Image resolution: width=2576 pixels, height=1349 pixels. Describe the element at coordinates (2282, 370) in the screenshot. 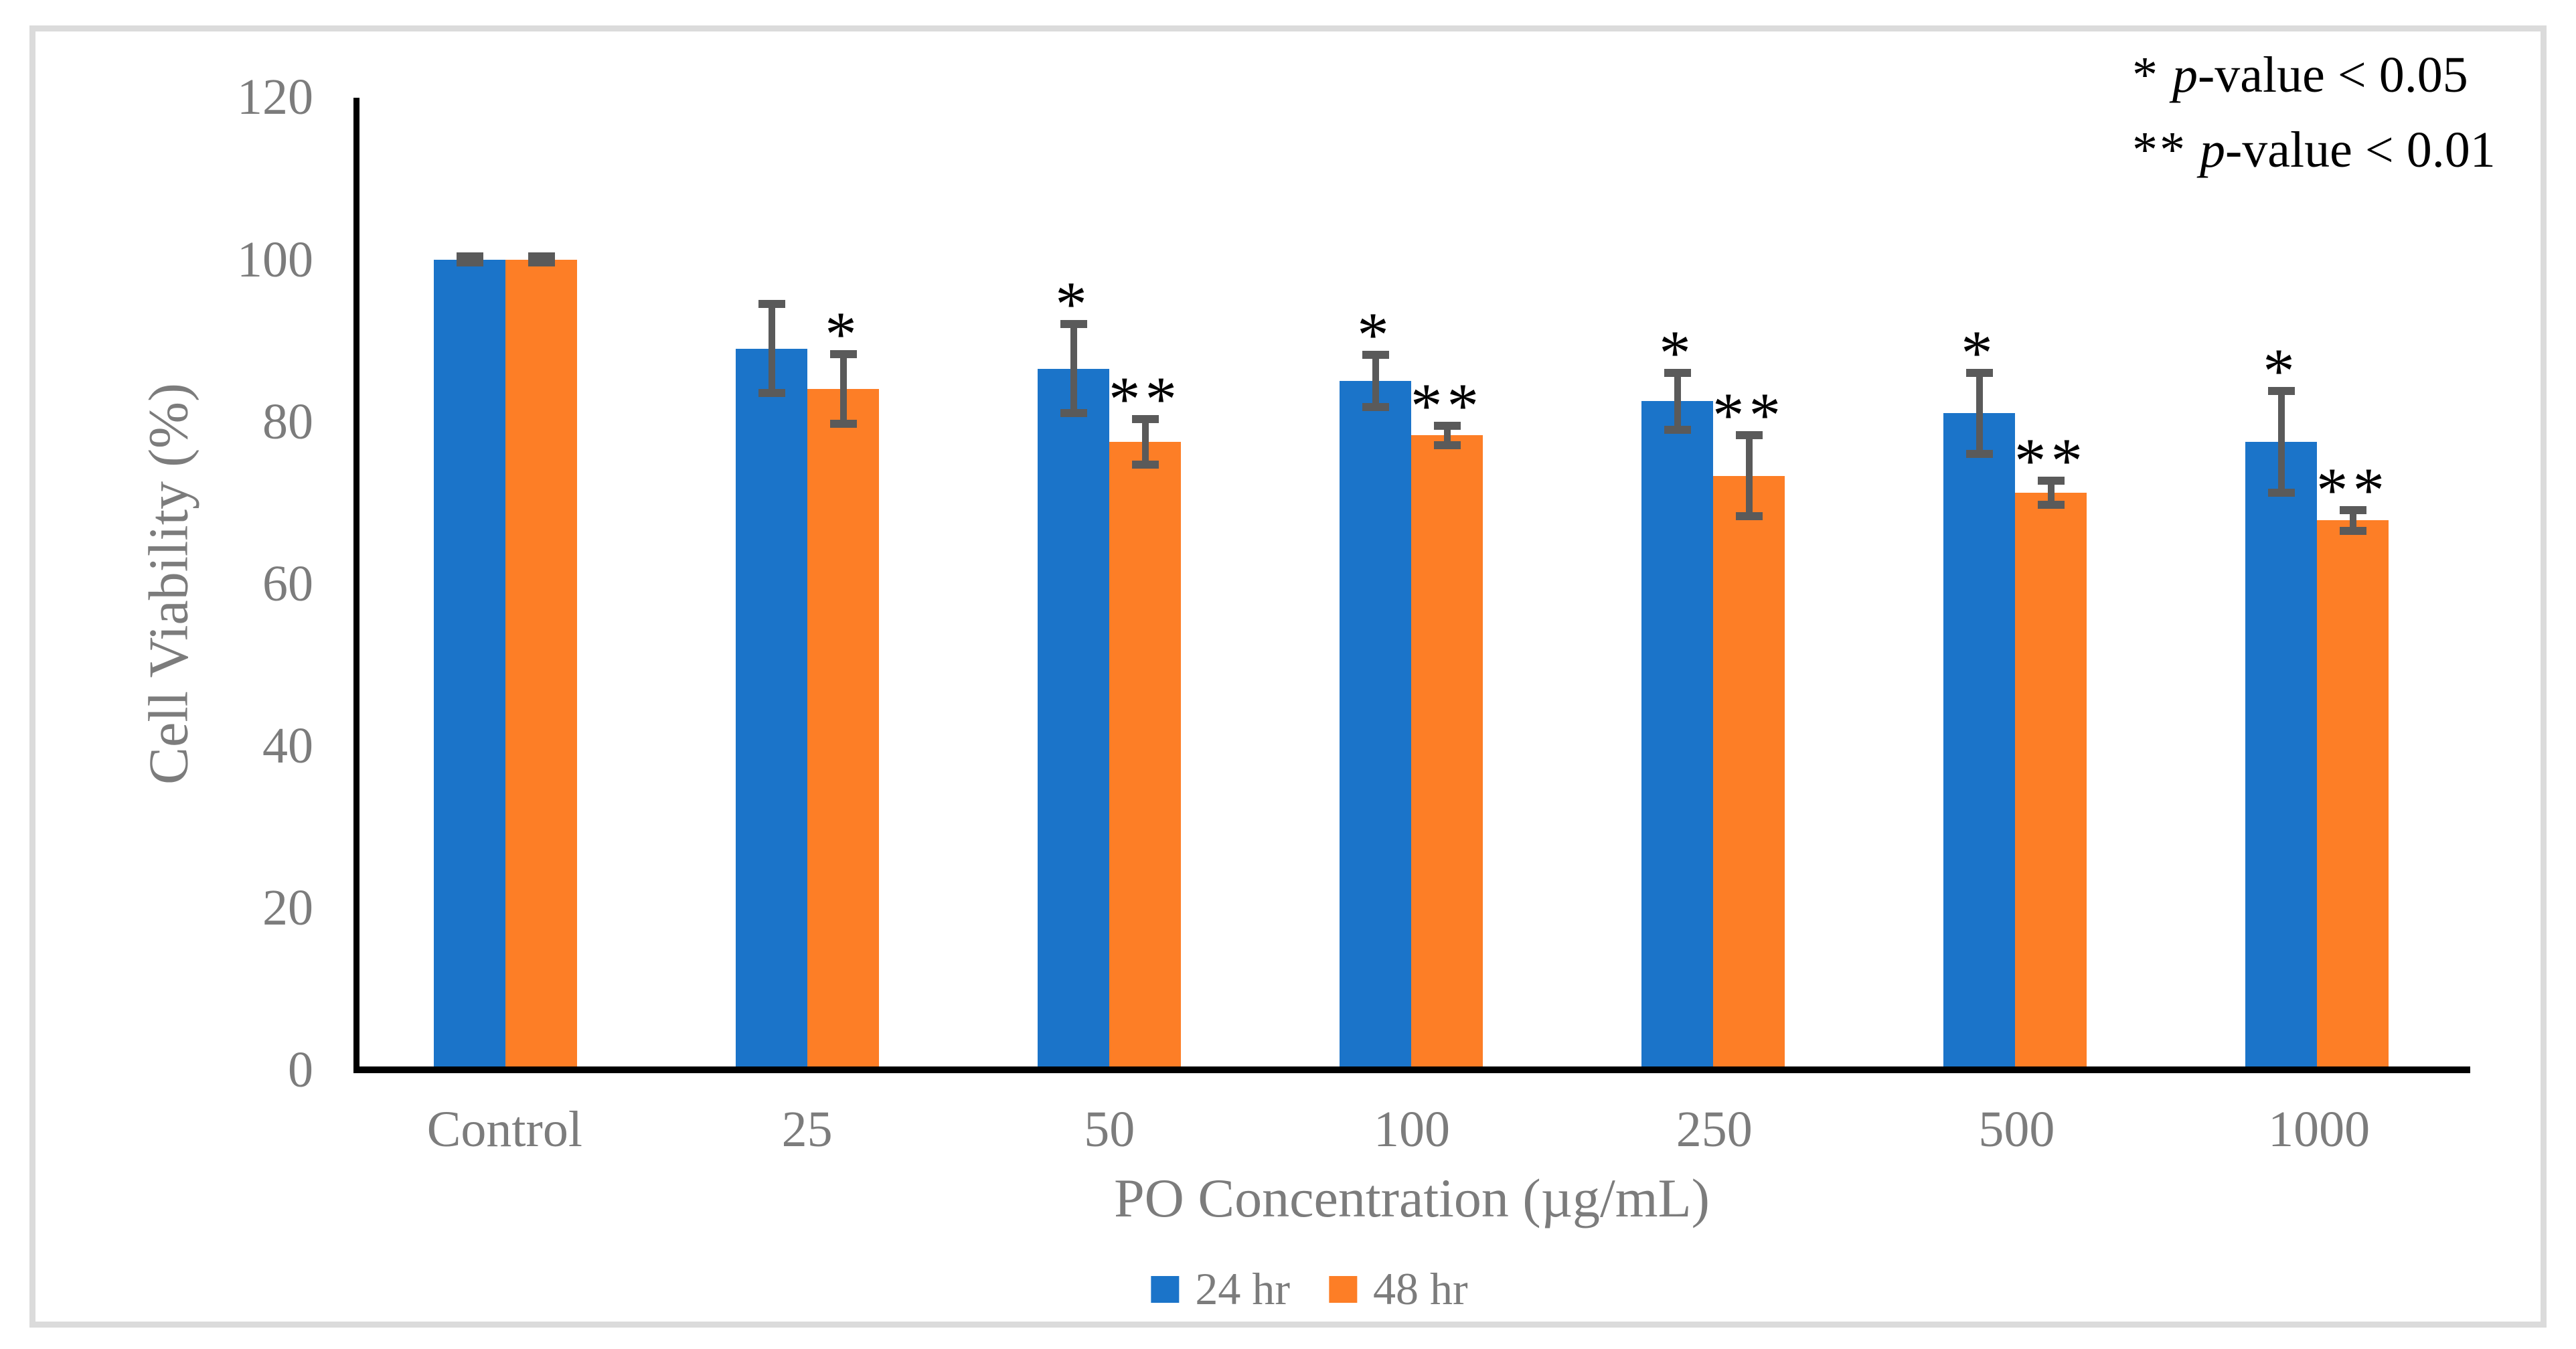

I see `significance-marker-1000-24hr: *` at that location.